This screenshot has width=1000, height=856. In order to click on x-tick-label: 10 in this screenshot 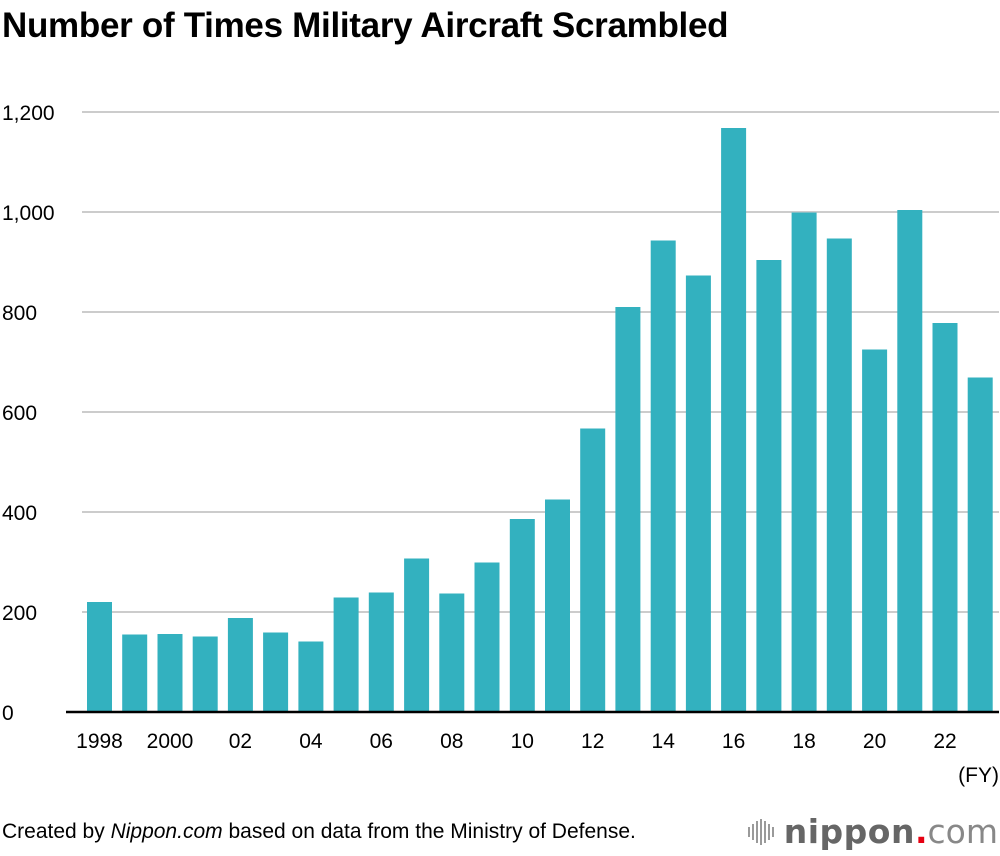, I will do `click(522, 741)`.